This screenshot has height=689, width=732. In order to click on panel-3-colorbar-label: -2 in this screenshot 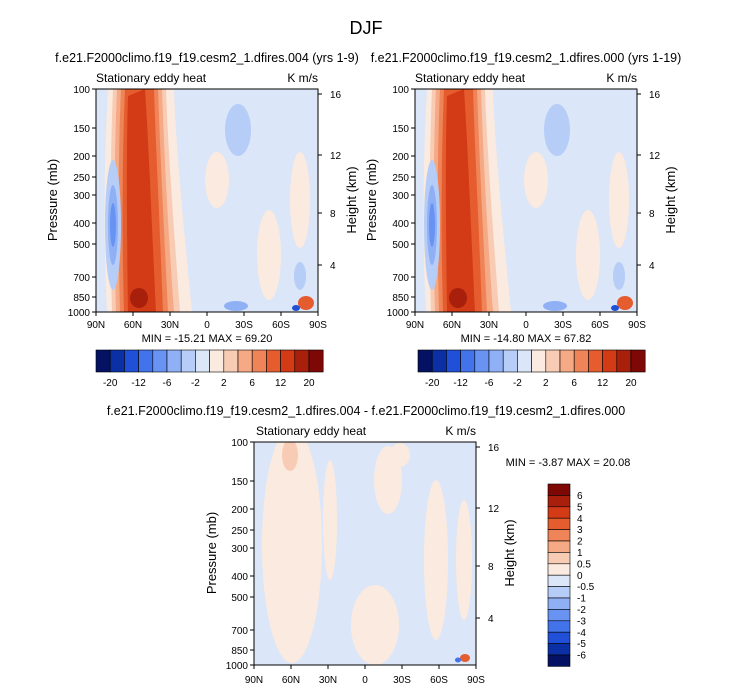, I will do `click(581, 610)`.